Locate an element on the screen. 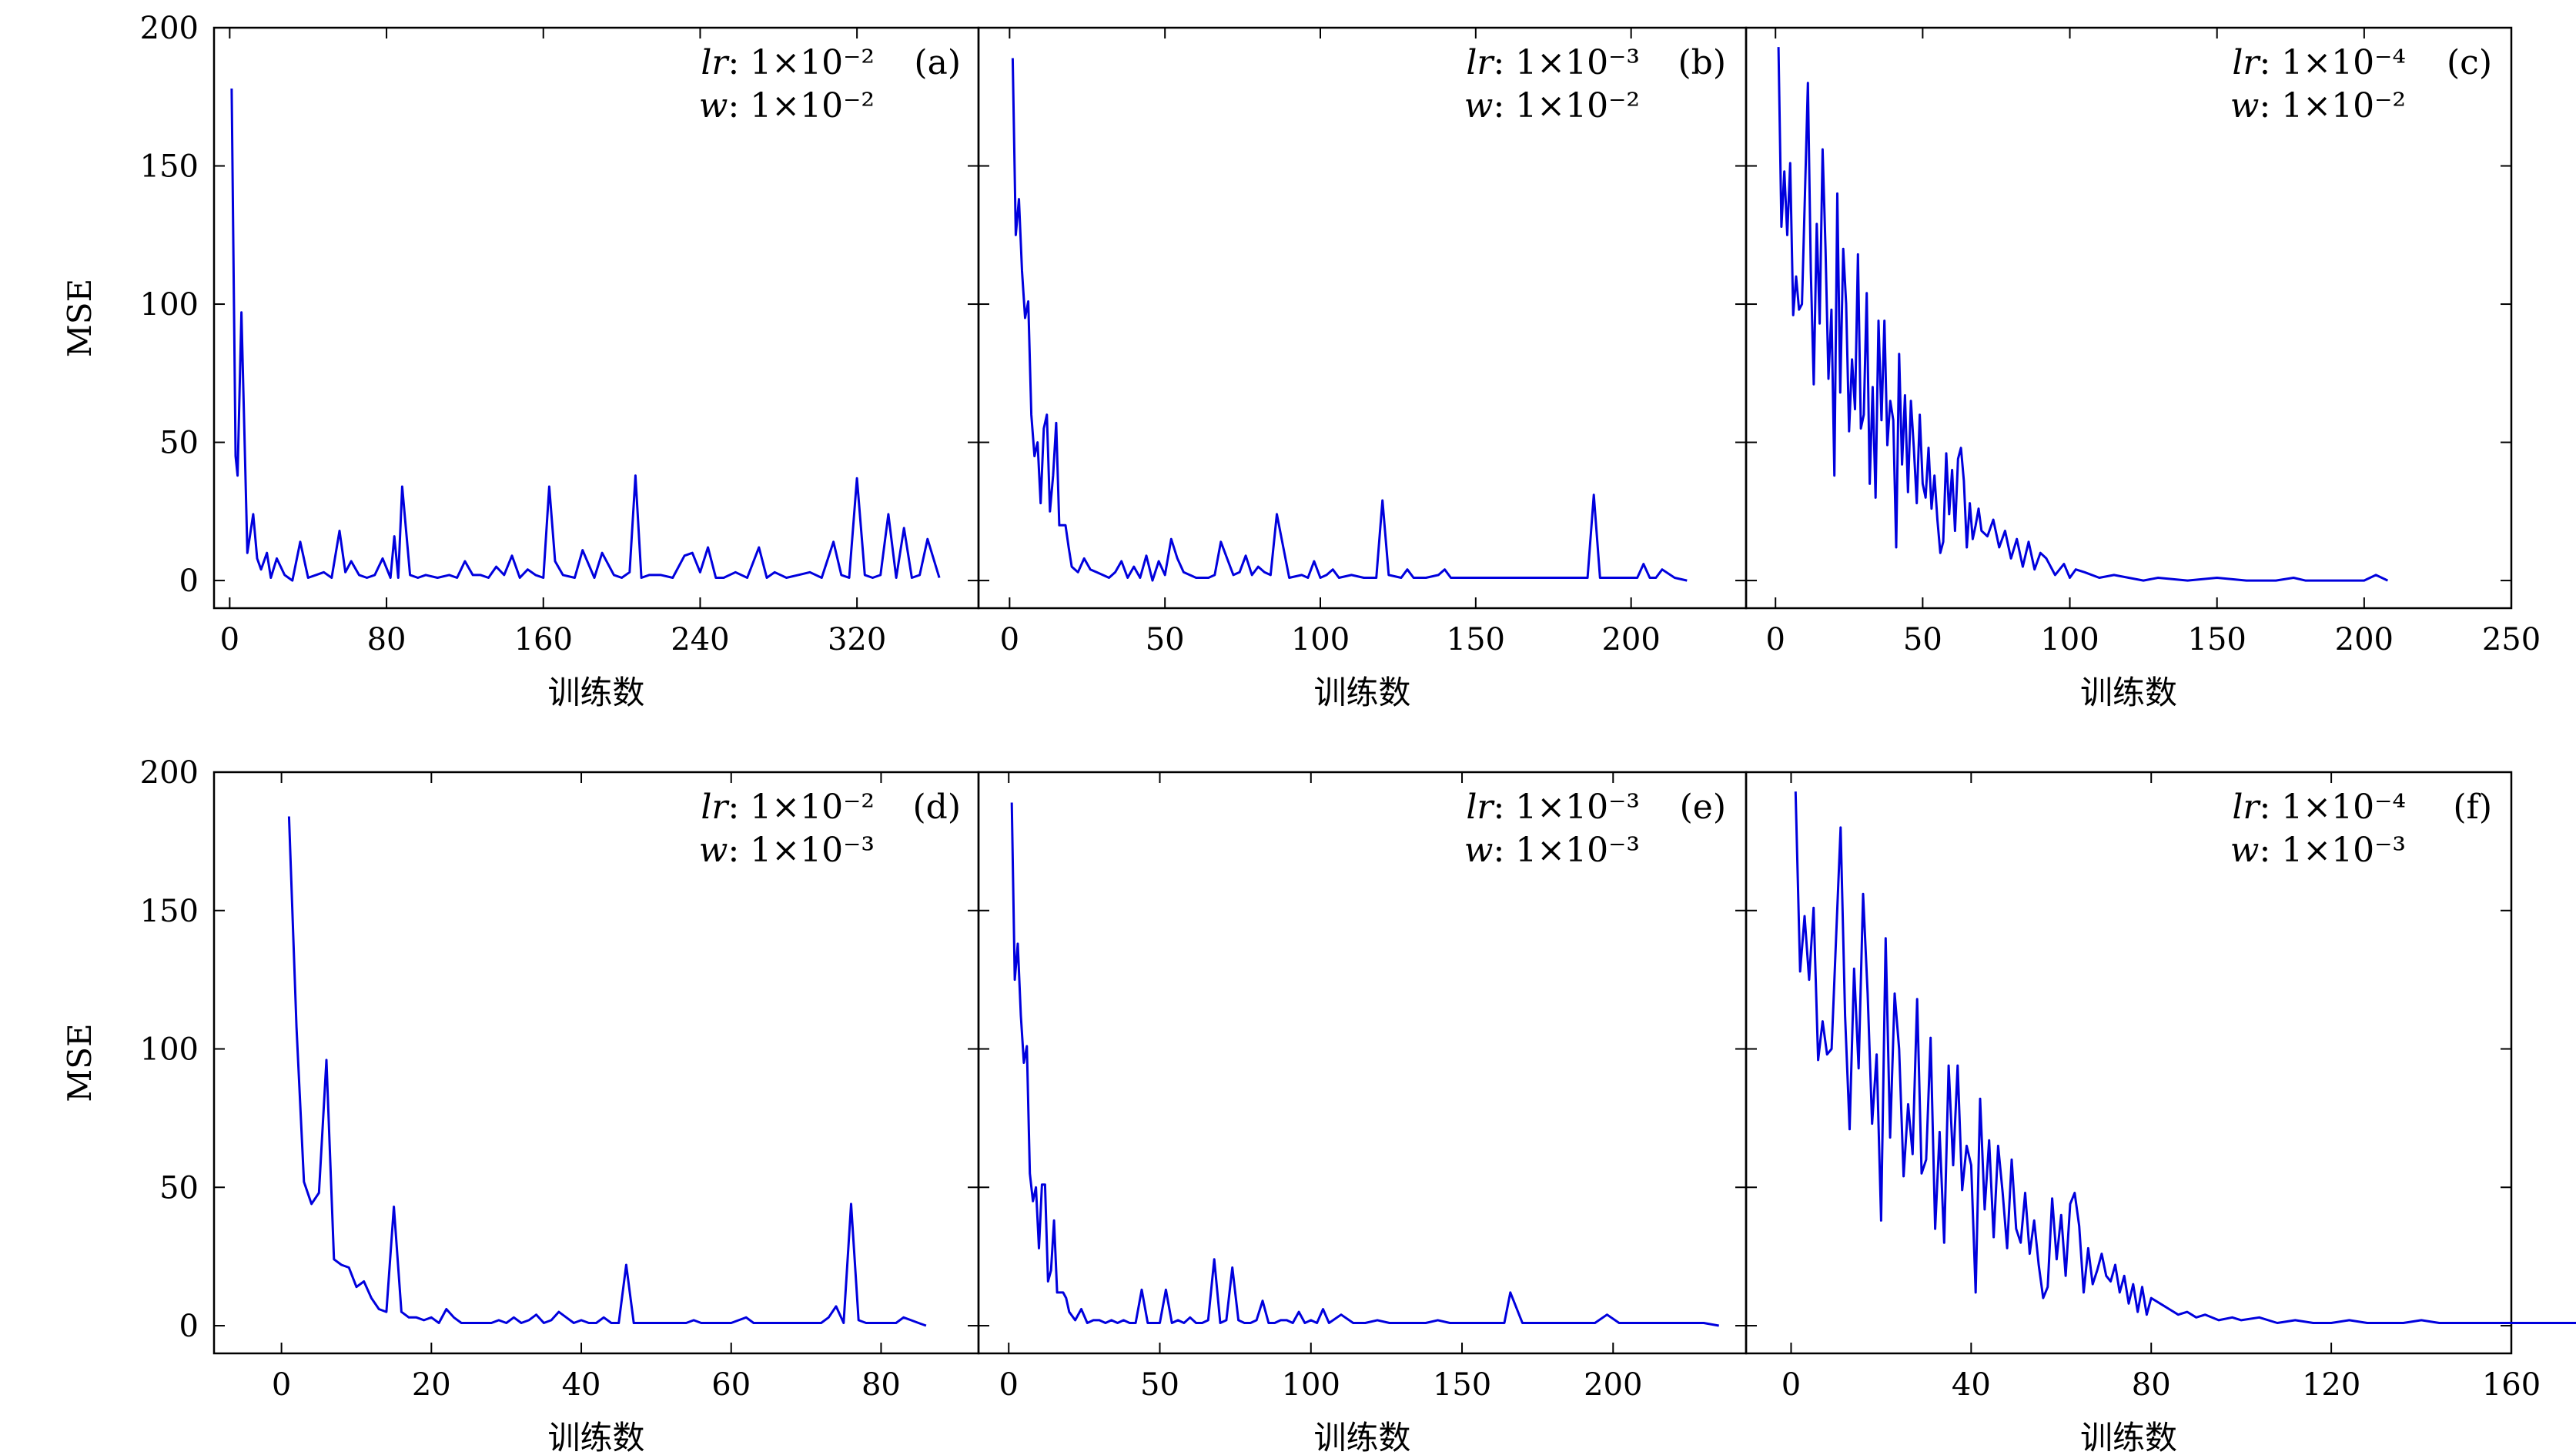  x-tick-label: 250 is located at coordinates (2512, 639).